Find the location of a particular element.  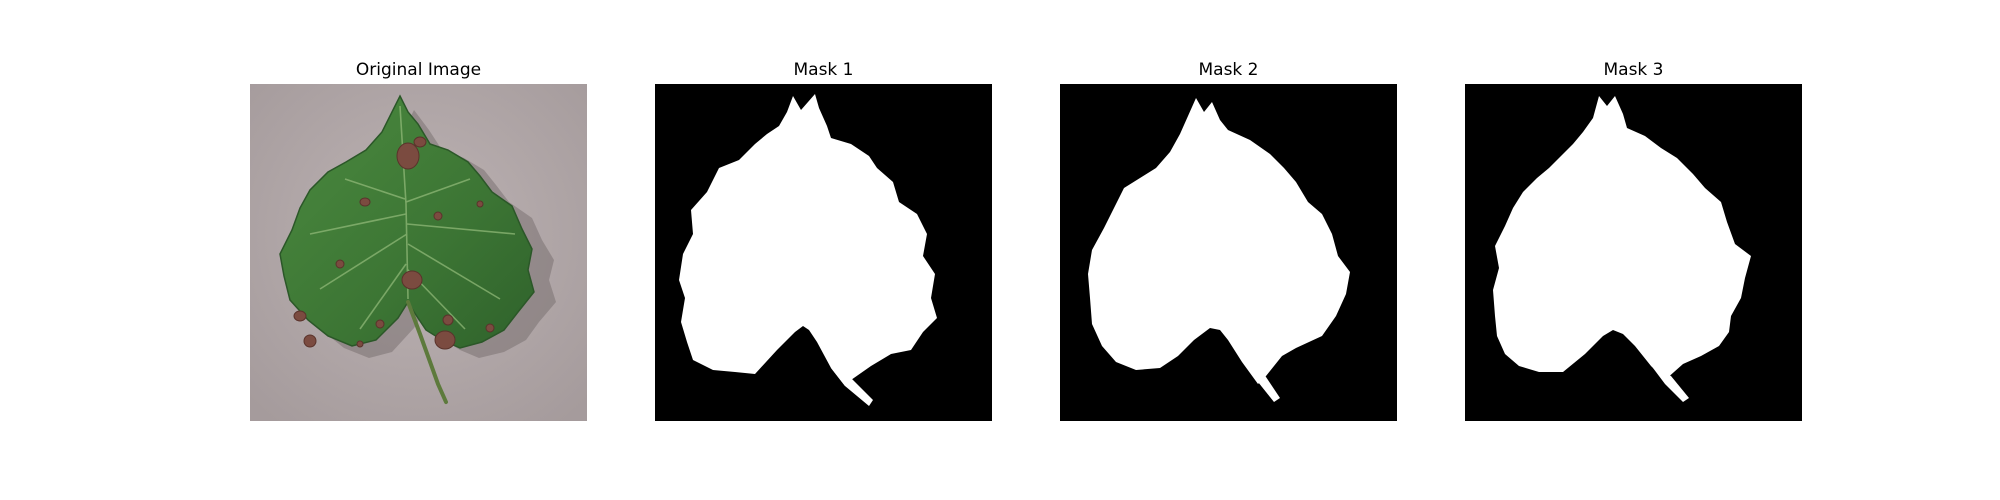

mask-2-leaf-region is located at coordinates (1219, 241).